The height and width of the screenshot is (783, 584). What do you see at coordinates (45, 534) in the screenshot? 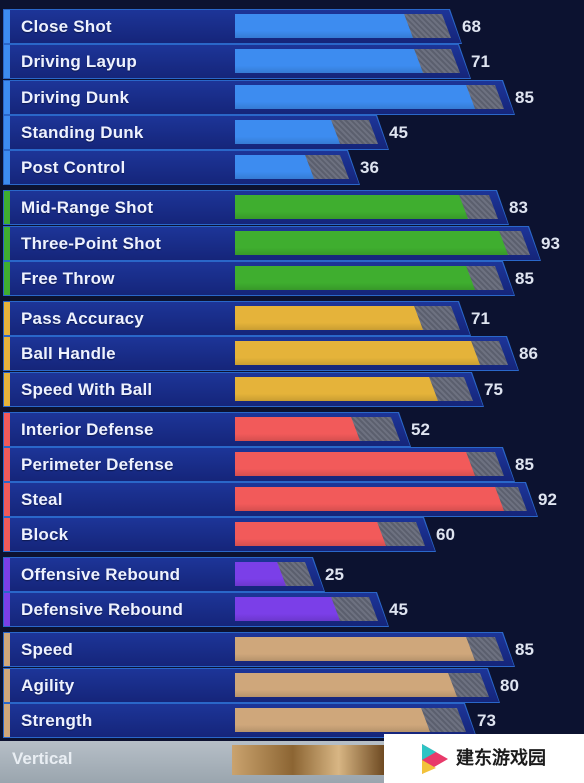
I see `rating-label: Block` at bounding box center [45, 534].